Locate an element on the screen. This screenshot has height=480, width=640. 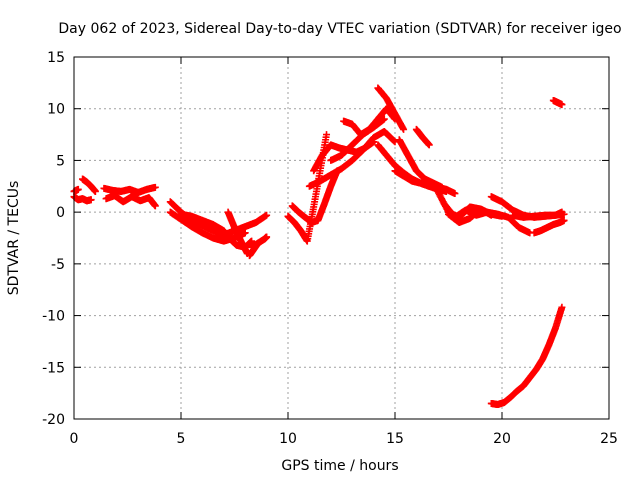
x-tick-label: 15 is located at coordinates (395, 439).